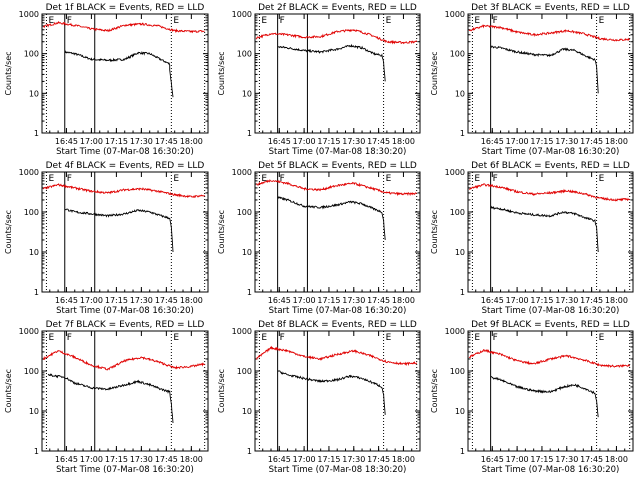  Describe the element at coordinates (337, 166) in the screenshot. I see `chart-title: Det 5f BLACK = Events, RED = LLD` at that location.